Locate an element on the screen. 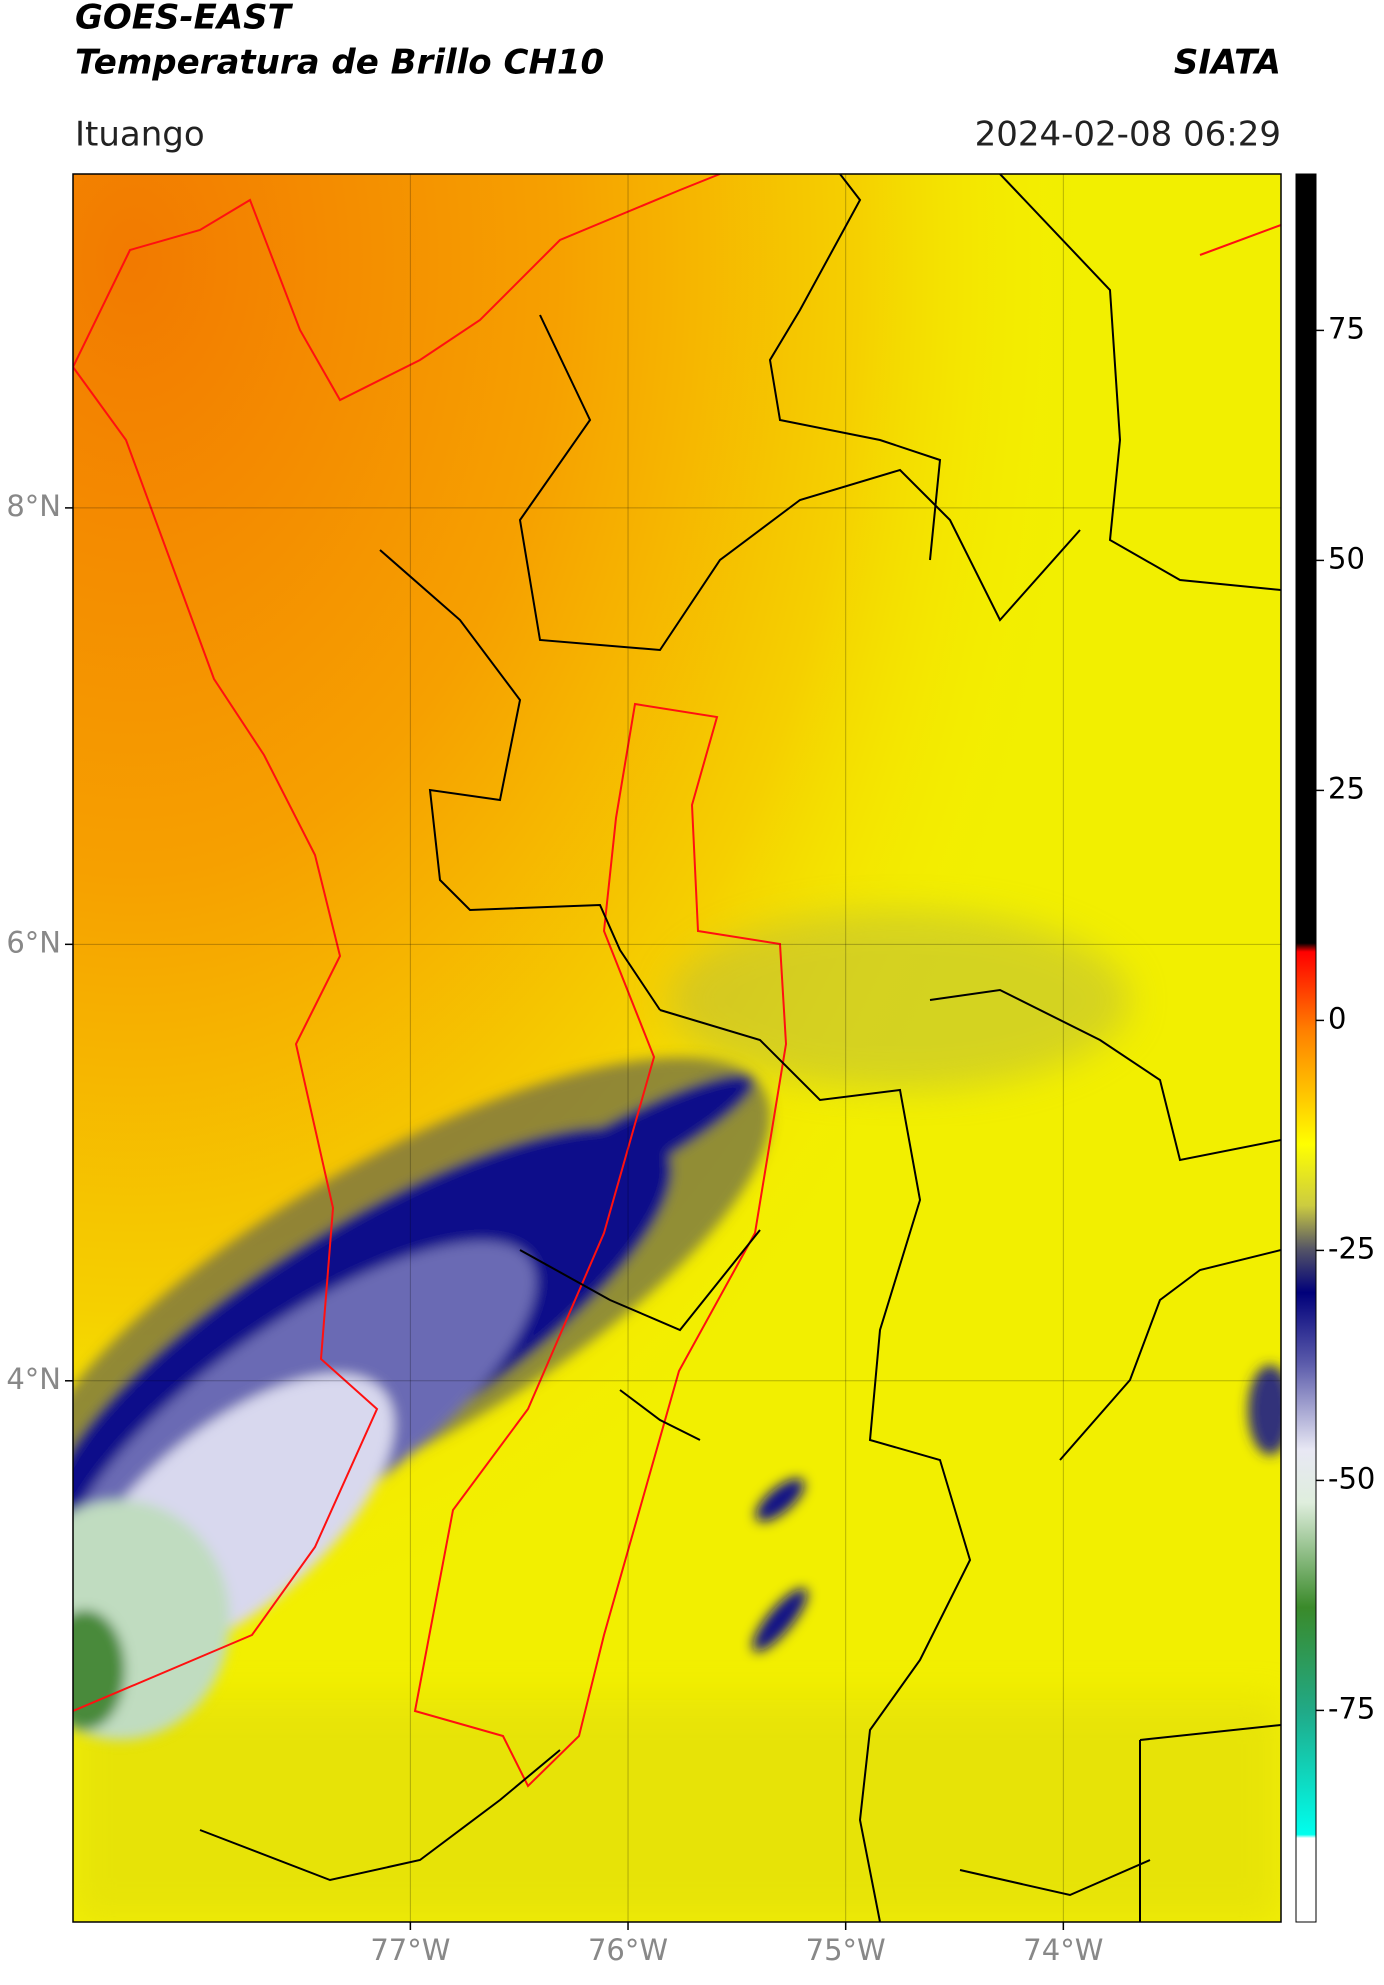 The image size is (1384, 1985). colorbar is located at coordinates (1306, 1048).